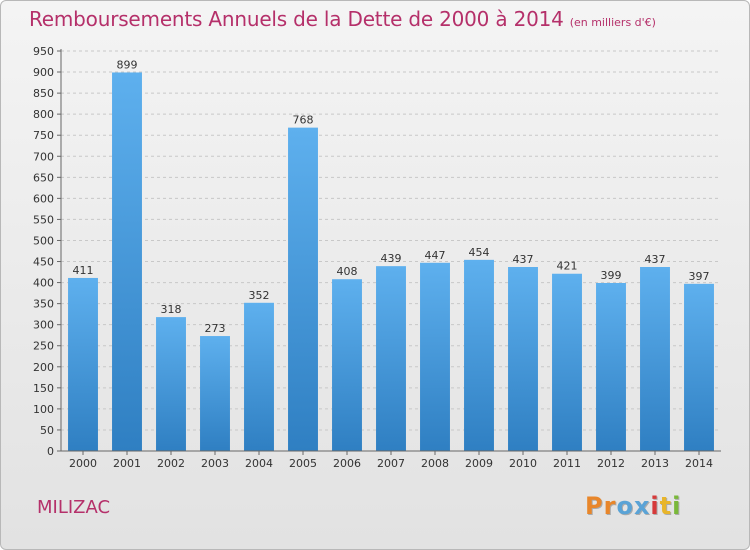  I want to click on y-tick-label: 300, so click(43, 325).